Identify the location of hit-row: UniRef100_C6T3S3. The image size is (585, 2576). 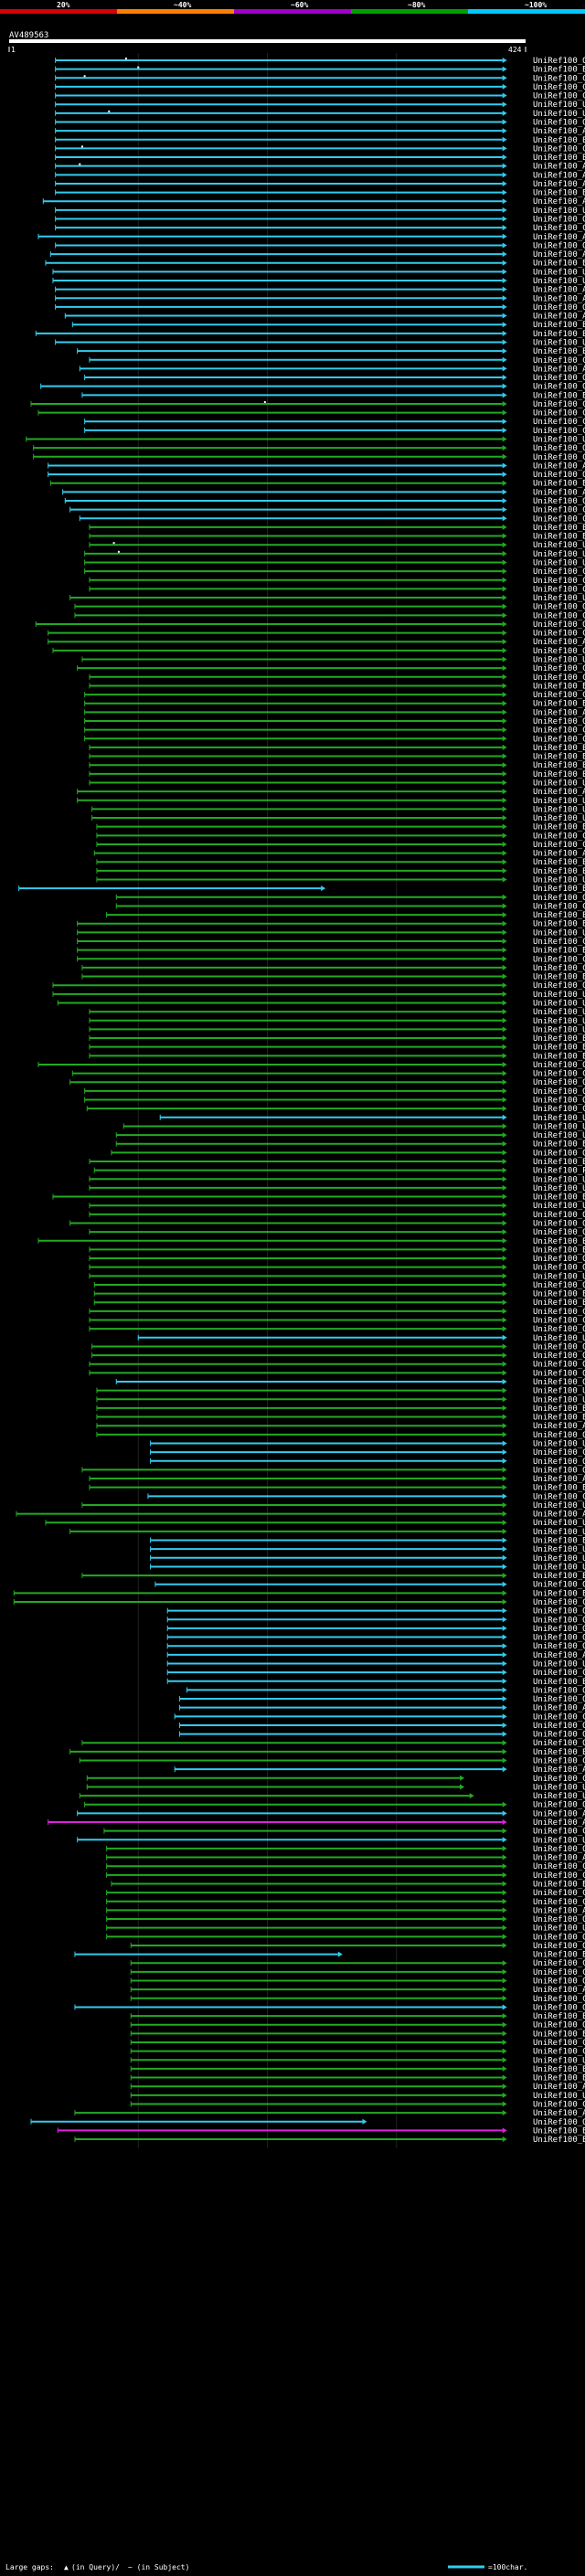
(320, 87).